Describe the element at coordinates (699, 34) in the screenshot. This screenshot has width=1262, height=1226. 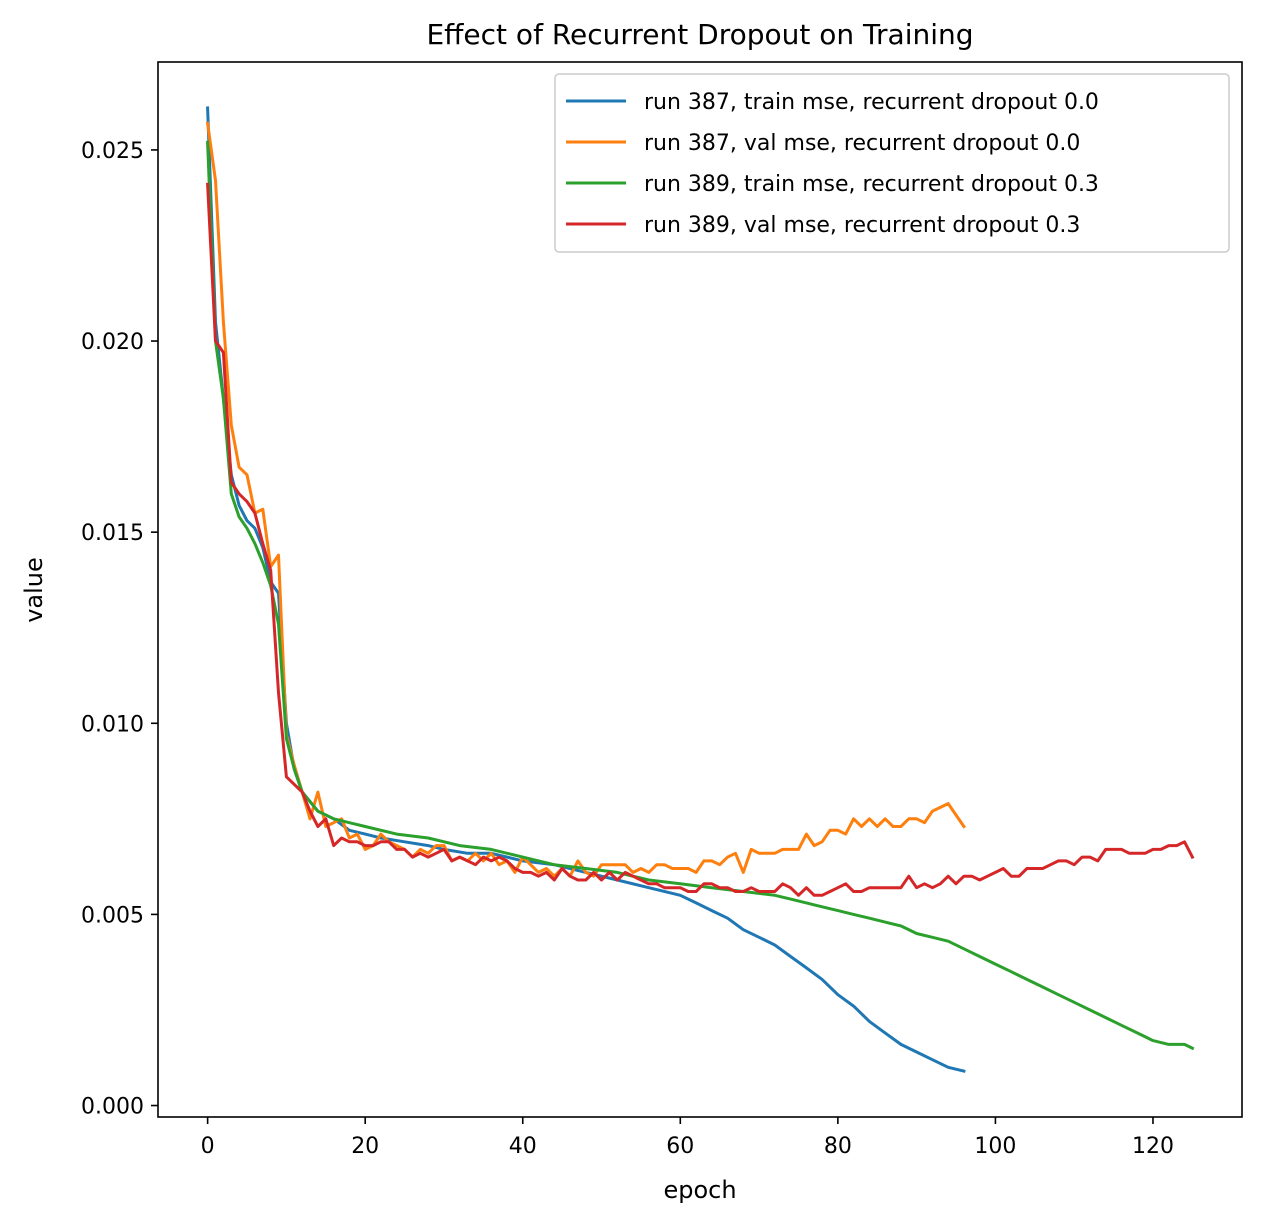
I see `chart-title: Effect of Recurrent Dropout on Training` at that location.